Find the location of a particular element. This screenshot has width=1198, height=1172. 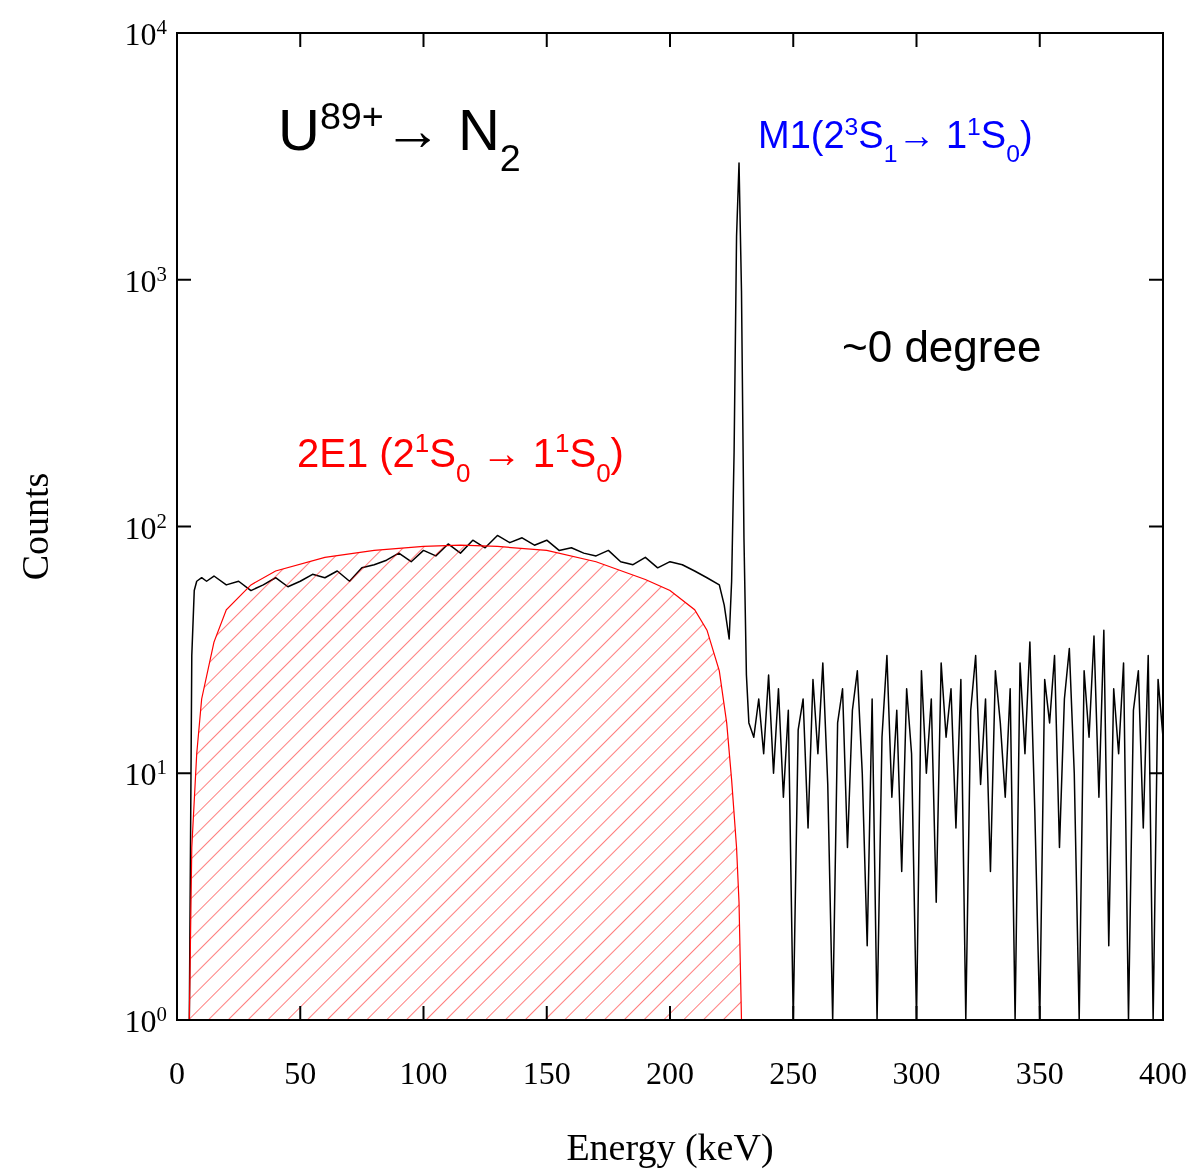

y-tick-label: 10$^{2}$ is located at coordinates (145, 527).